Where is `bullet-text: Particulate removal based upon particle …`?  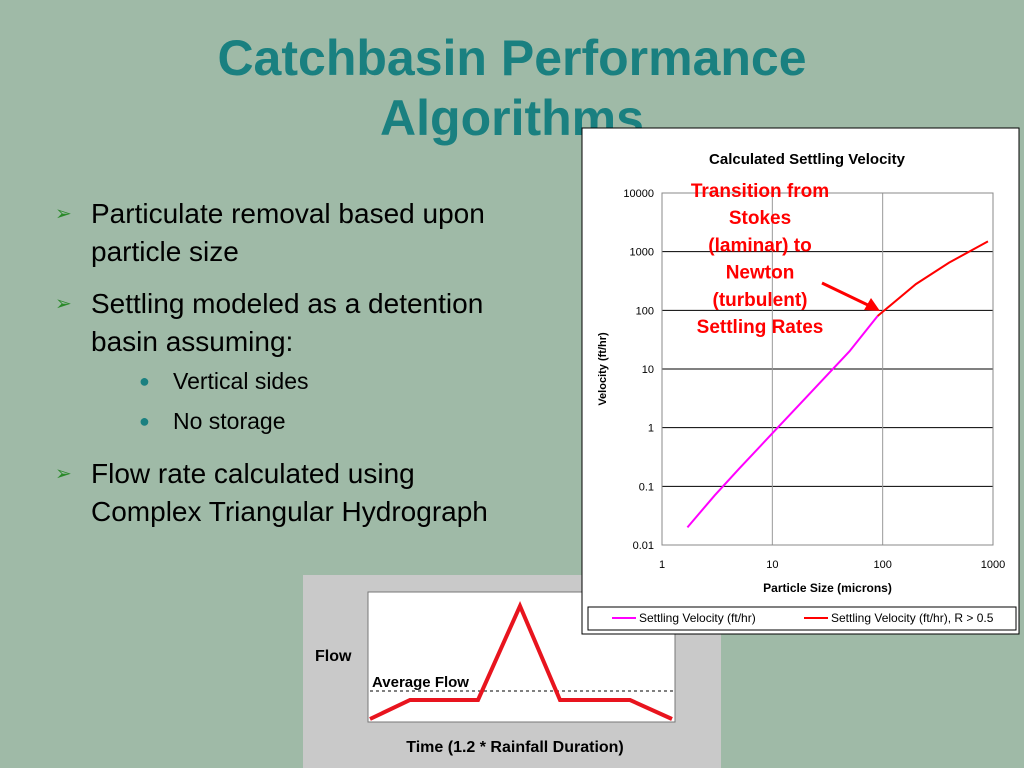
bullet-text: Particulate removal based upon particle … is located at coordinates (288, 232).